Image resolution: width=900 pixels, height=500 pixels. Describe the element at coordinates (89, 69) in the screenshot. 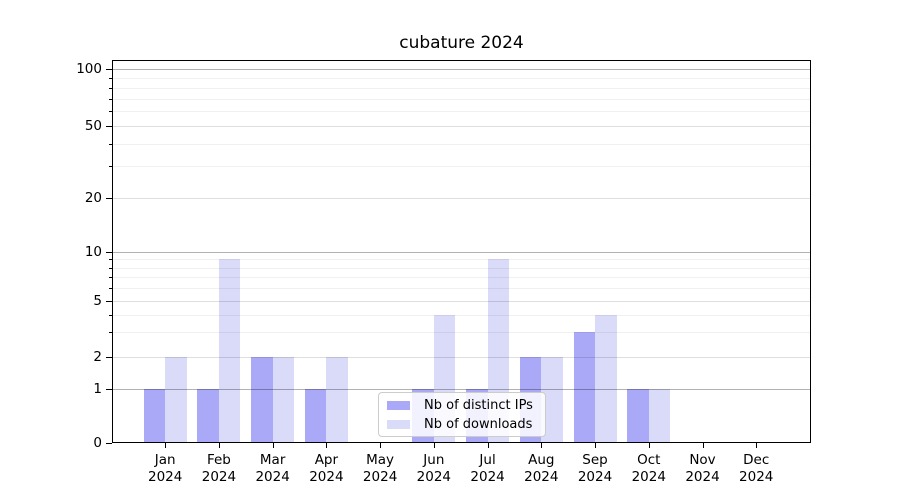

I see `y-tick-label-100: 100` at that location.